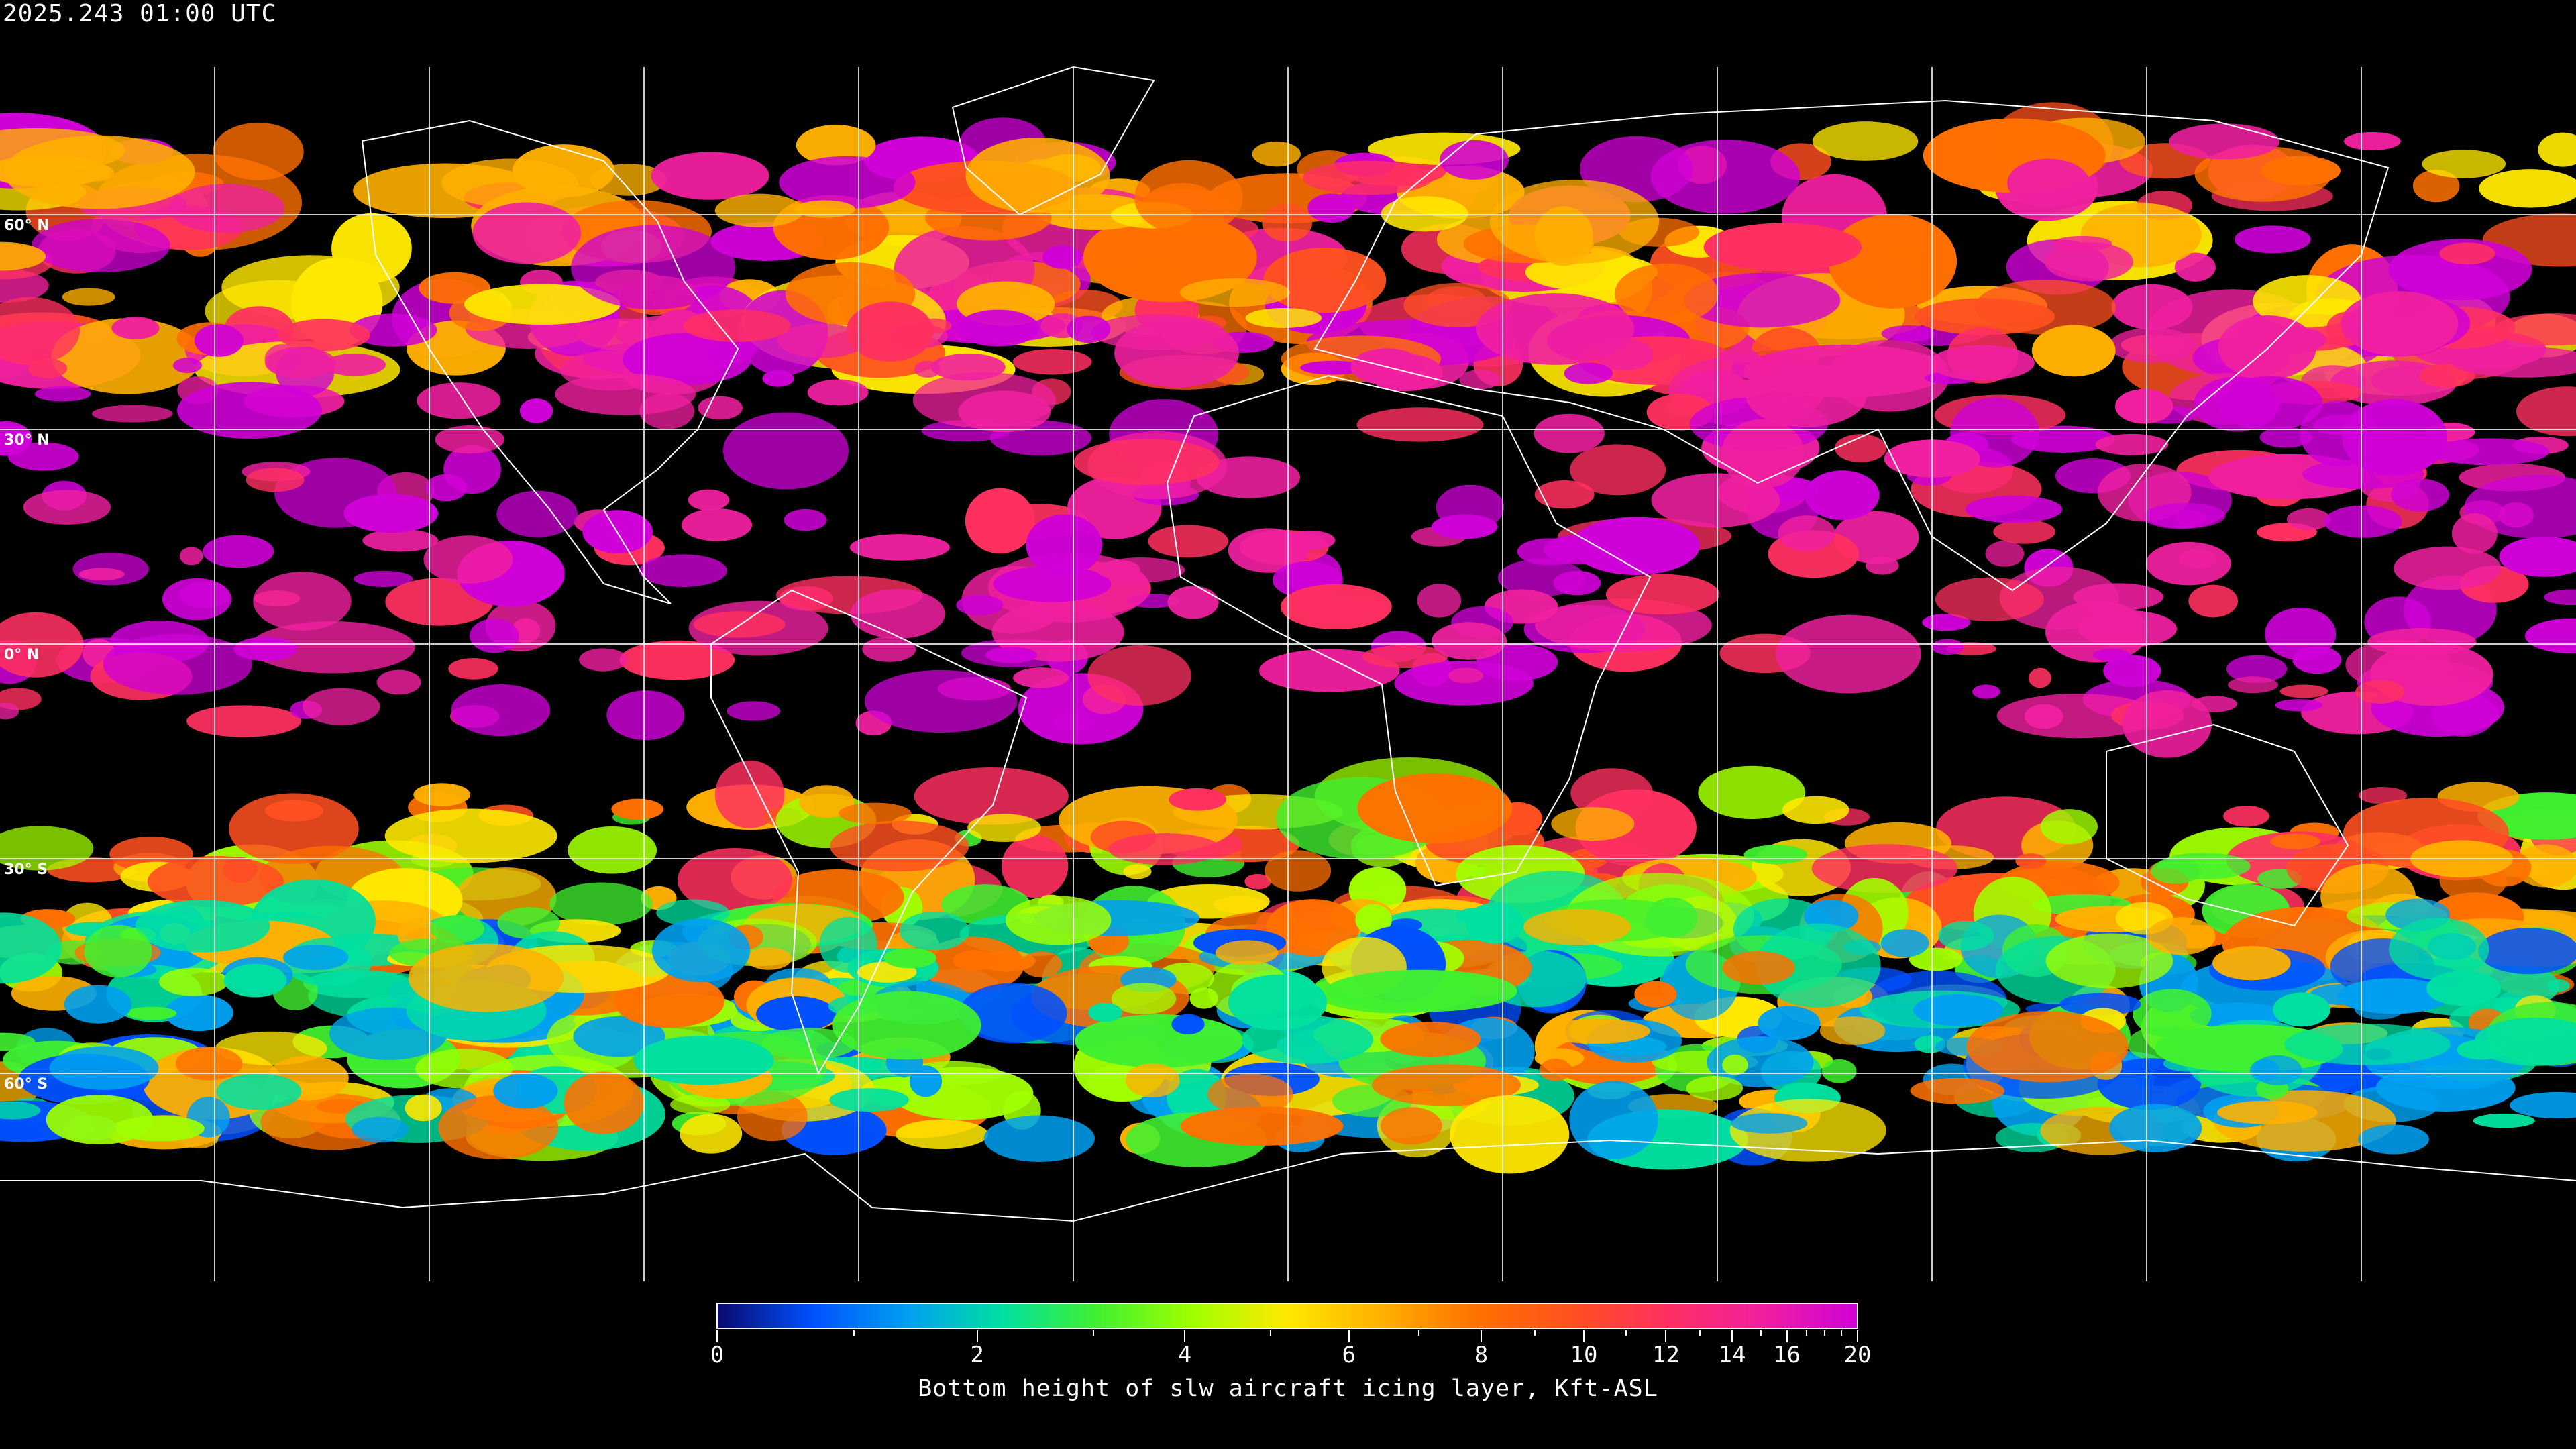 This screenshot has height=1449, width=2576. What do you see at coordinates (1732, 1355) in the screenshot?
I see `colorbar-tick-label: 14` at bounding box center [1732, 1355].